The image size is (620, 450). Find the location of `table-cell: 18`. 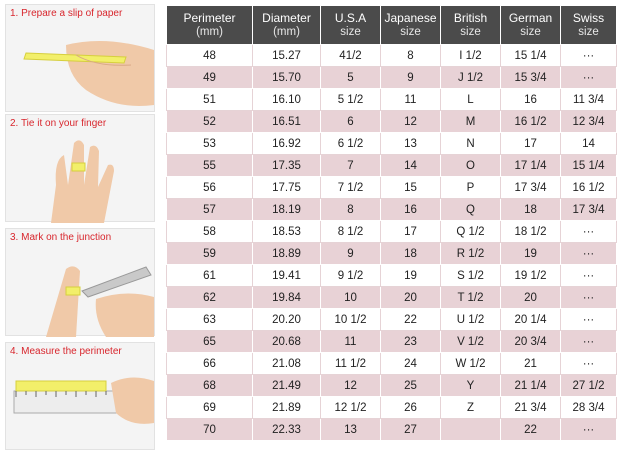

table-cell: 18 is located at coordinates (530, 209).